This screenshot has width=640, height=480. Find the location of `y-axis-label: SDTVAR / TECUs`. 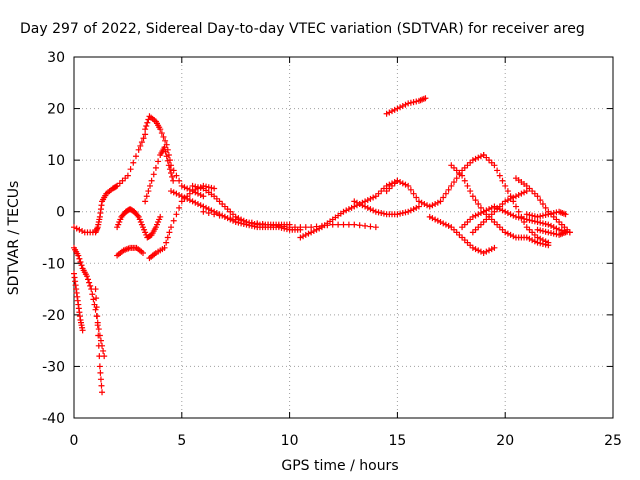

y-axis-label: SDTVAR / TECUs is located at coordinates (14, 238).